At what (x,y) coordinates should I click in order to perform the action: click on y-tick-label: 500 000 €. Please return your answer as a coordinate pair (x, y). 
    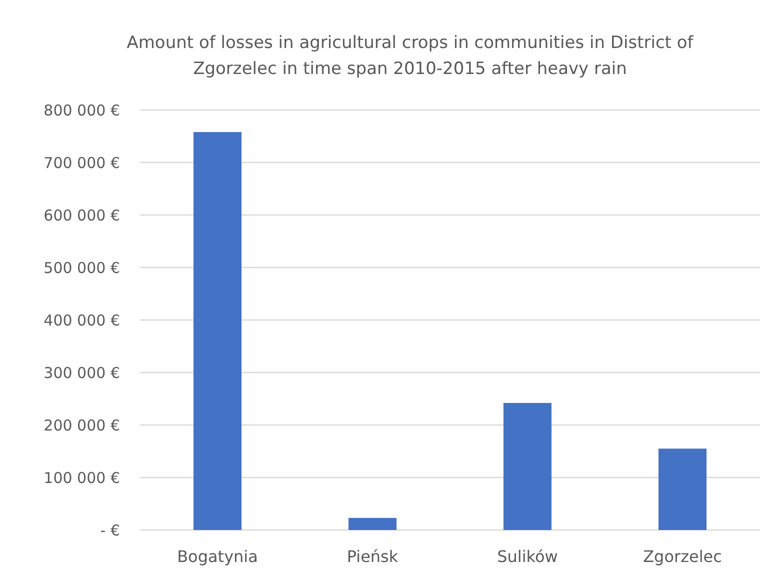
    Looking at the image, I should click on (82, 267).